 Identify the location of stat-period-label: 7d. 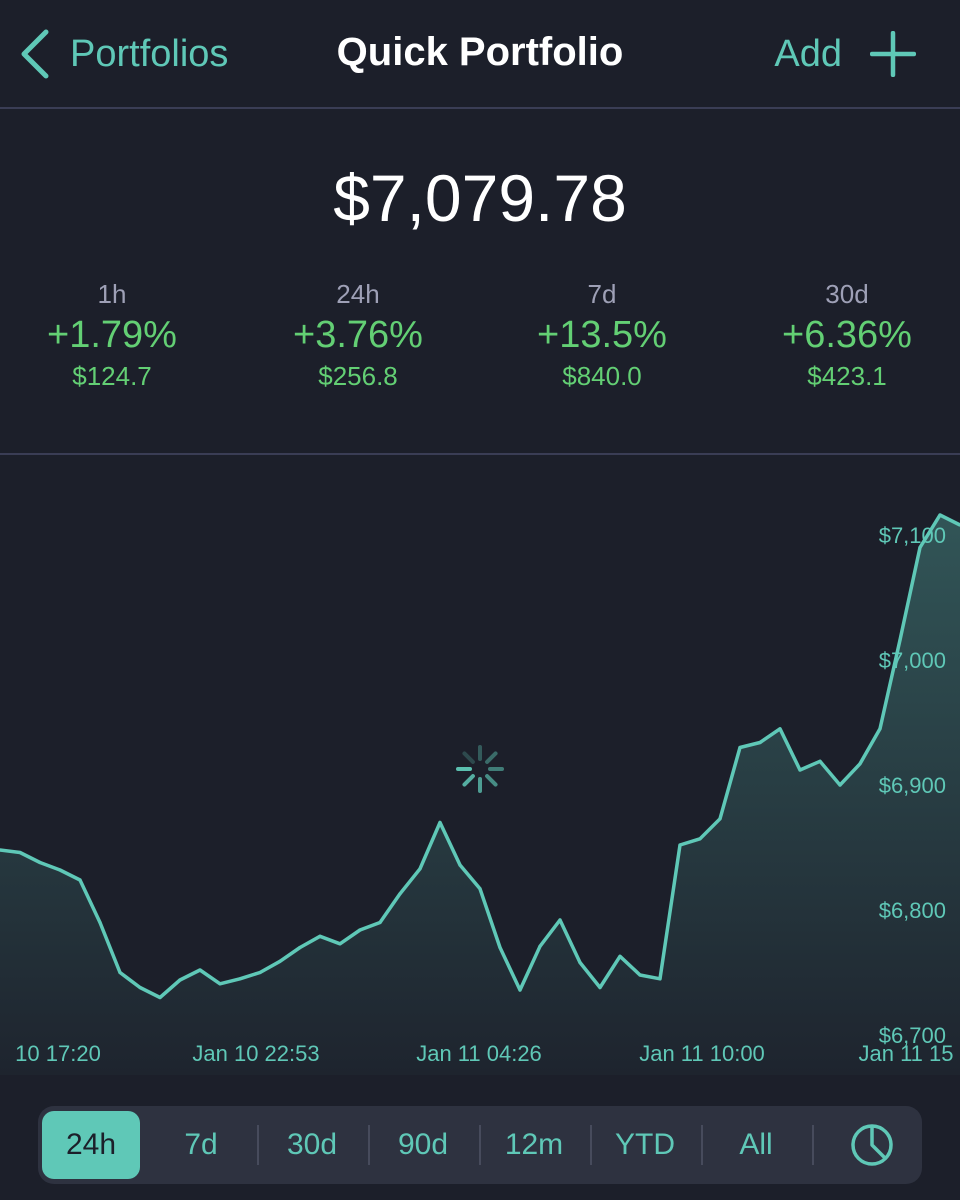
(602, 294).